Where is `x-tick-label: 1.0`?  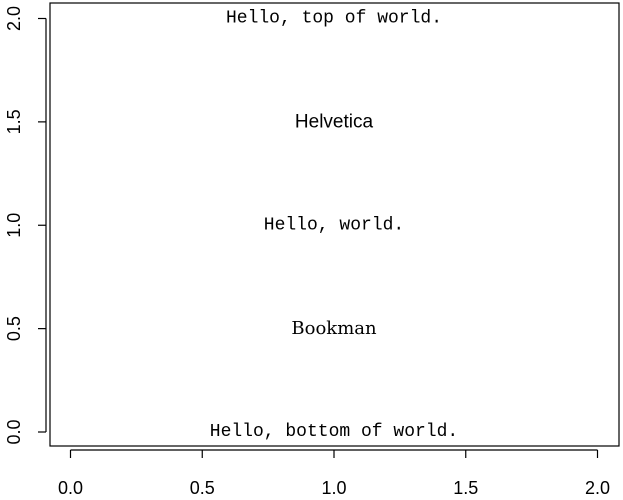
x-tick-label: 1.0 is located at coordinates (333, 488).